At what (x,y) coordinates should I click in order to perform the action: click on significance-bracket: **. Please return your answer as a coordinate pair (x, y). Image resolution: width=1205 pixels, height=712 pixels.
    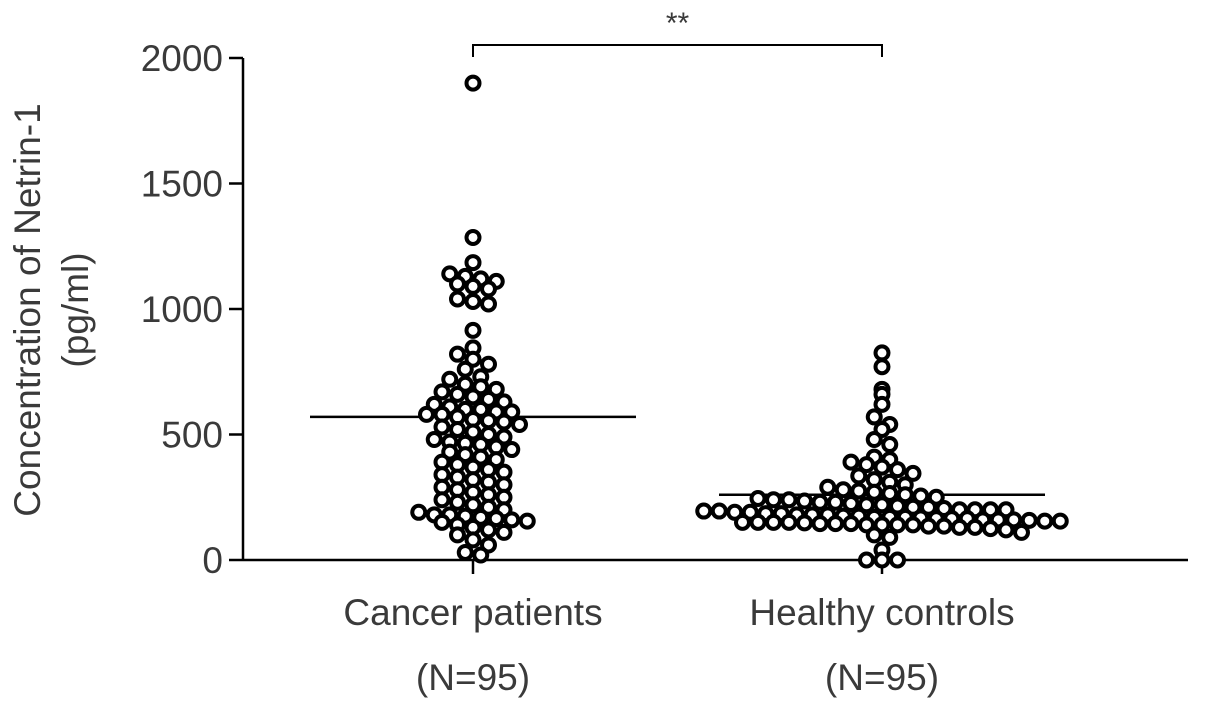
    Looking at the image, I should click on (677, 32).